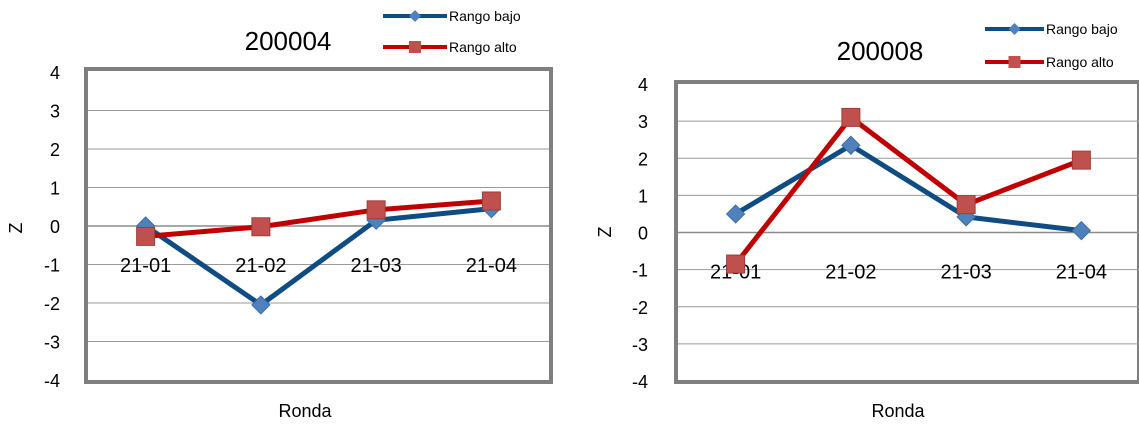 The width and height of the screenshot is (1139, 424). Describe the element at coordinates (145, 266) in the screenshot. I see `x-tick-label: 21-01` at that location.